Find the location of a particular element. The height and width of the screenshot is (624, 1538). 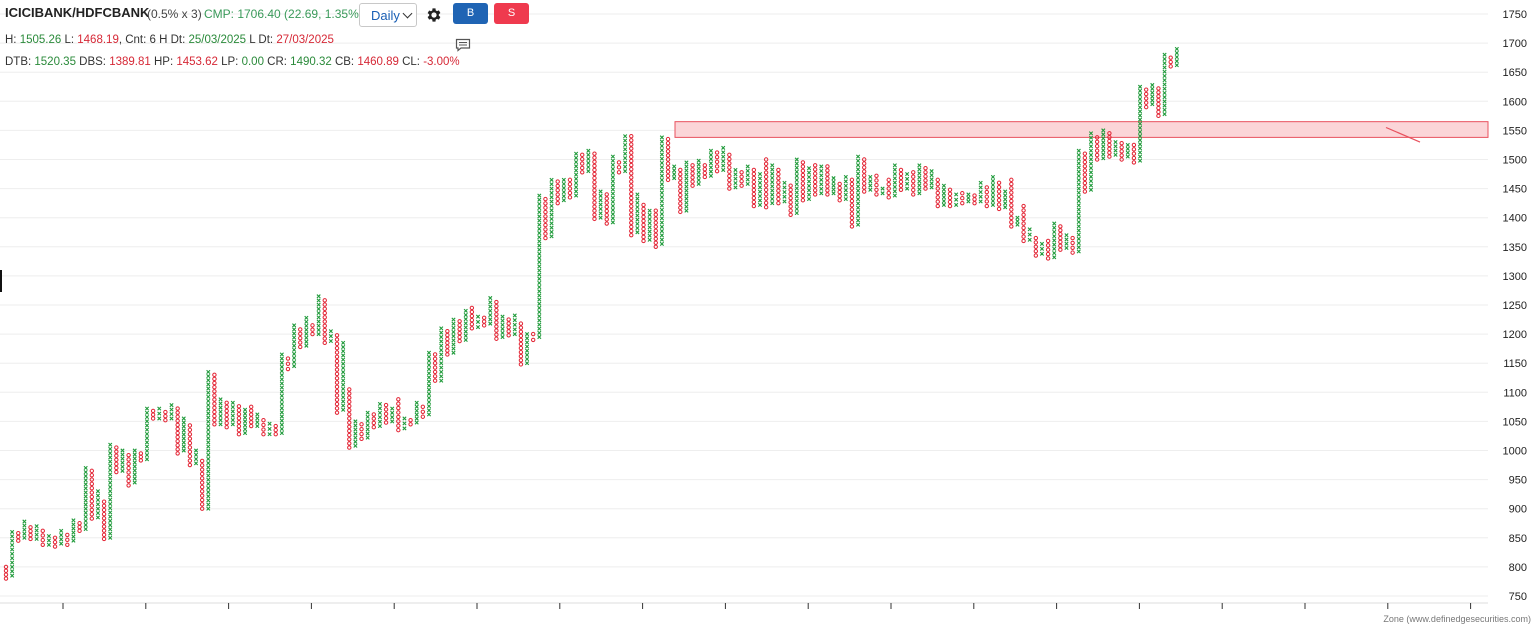

sell-button: S is located at coordinates (511, 13).